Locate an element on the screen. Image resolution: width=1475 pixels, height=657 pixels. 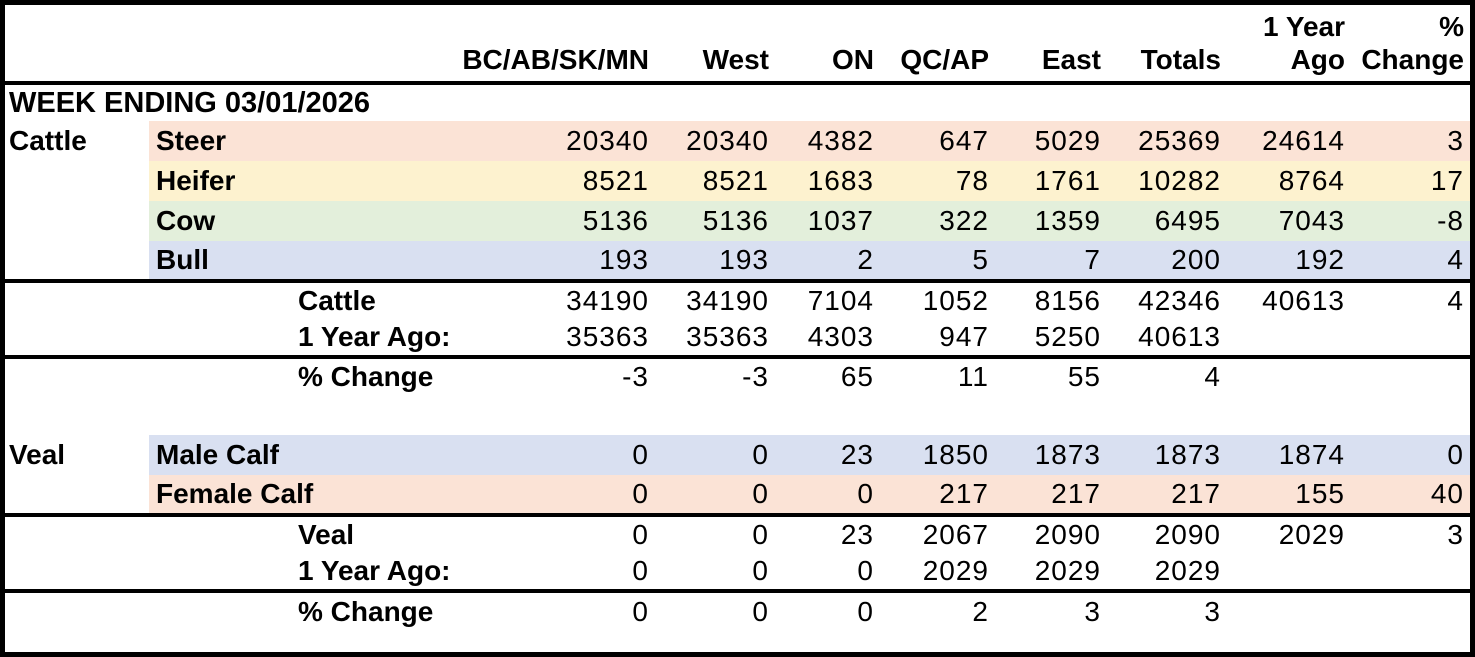
col-header-line: % is located at coordinates (1451, 26).